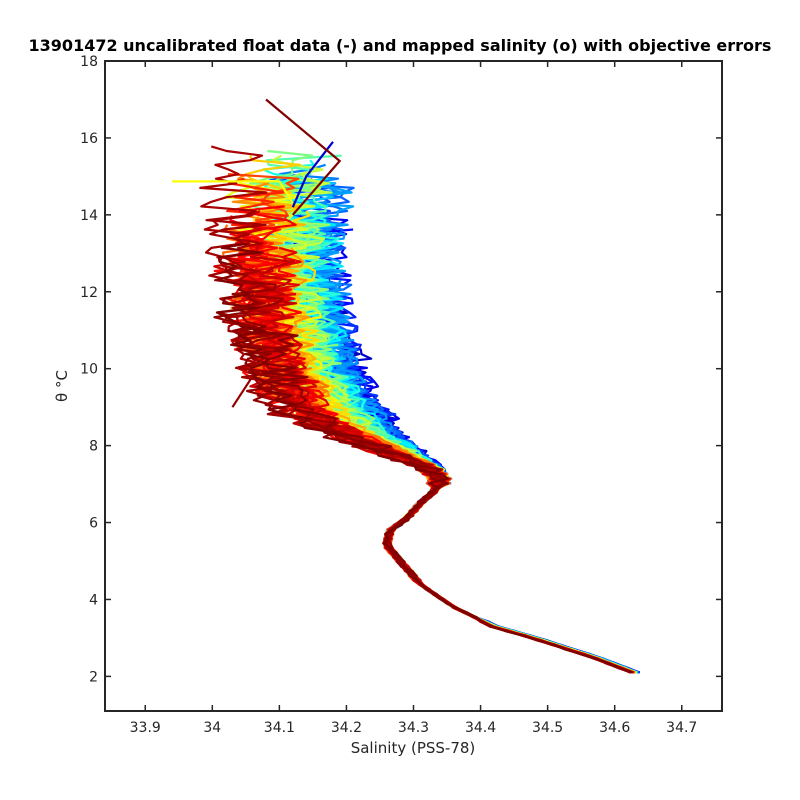 The image size is (800, 800). I want to click on x-tick-label: 34.7, so click(681, 728).